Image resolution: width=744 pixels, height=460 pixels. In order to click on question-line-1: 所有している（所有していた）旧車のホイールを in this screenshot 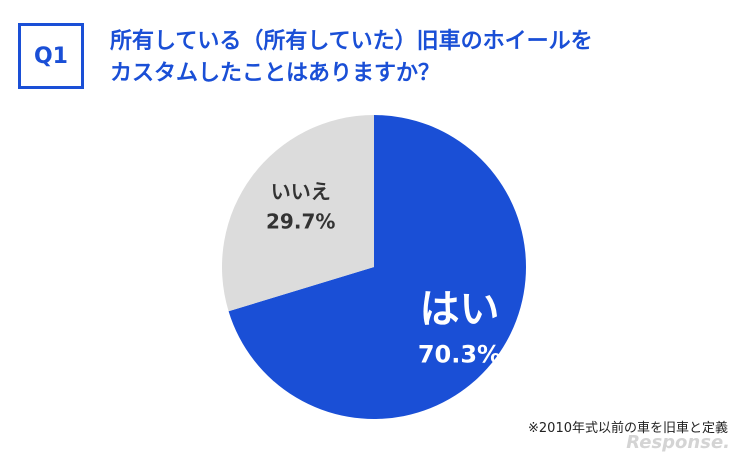, I will do `click(351, 41)`.